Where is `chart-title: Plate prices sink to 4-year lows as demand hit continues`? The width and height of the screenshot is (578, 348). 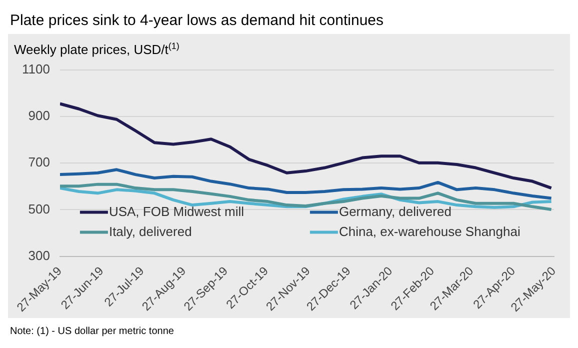
chart-title: Plate prices sink to 4-year lows as demand hit continues is located at coordinates (197, 20).